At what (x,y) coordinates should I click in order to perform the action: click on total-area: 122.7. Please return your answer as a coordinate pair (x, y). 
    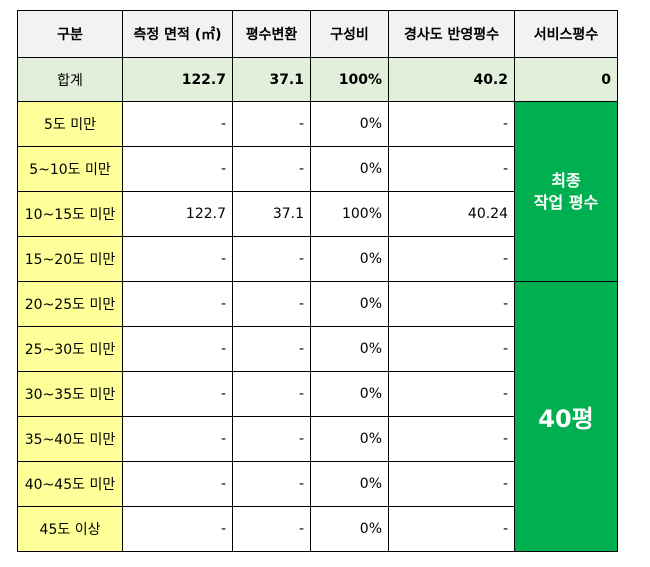
    Looking at the image, I should click on (177, 79).